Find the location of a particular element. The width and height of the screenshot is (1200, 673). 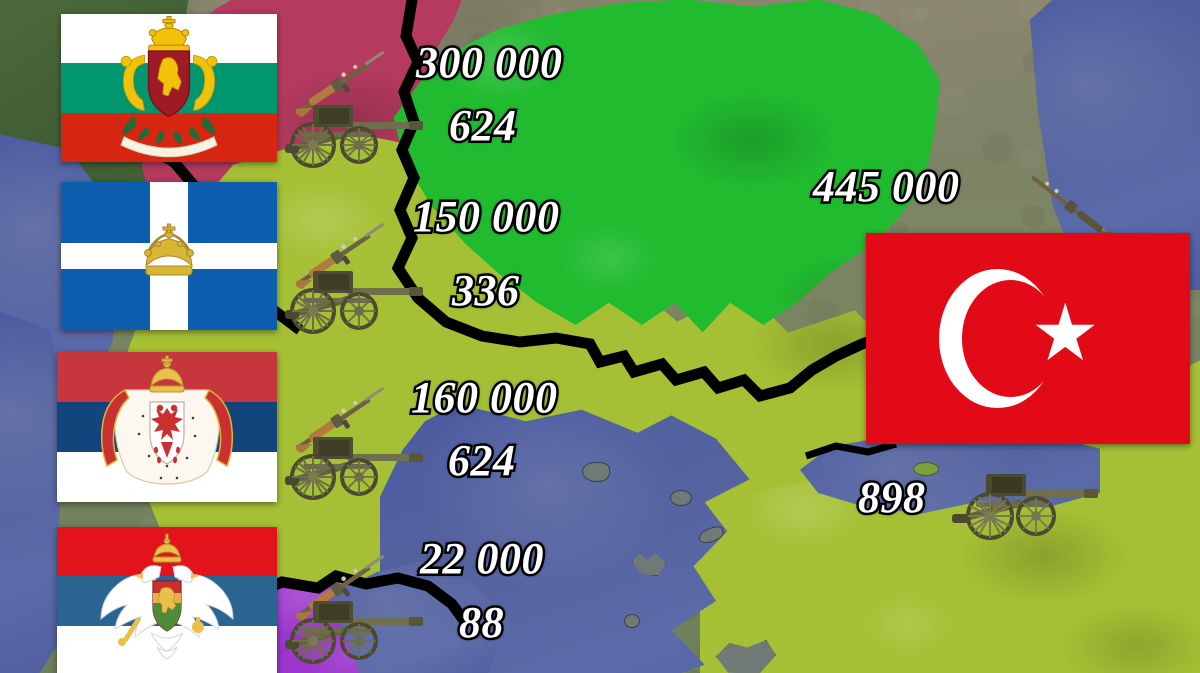

serbia-guns-label: 624 is located at coordinates (482, 461).